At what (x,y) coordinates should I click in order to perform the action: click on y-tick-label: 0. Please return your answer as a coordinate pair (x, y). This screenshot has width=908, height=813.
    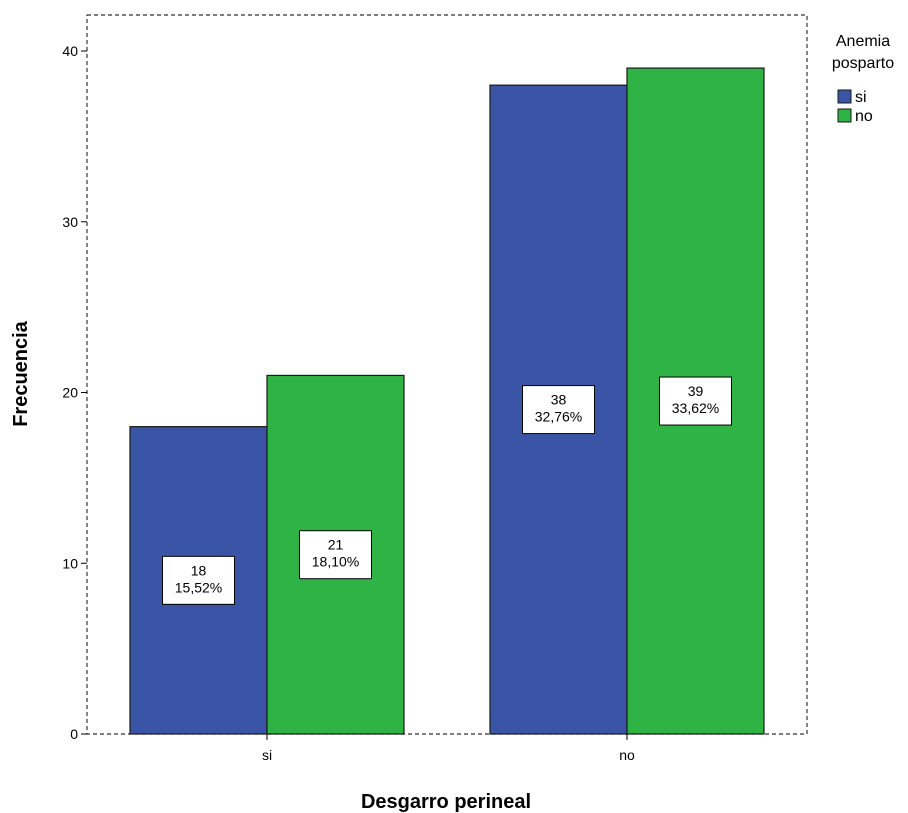
    Looking at the image, I should click on (74, 734).